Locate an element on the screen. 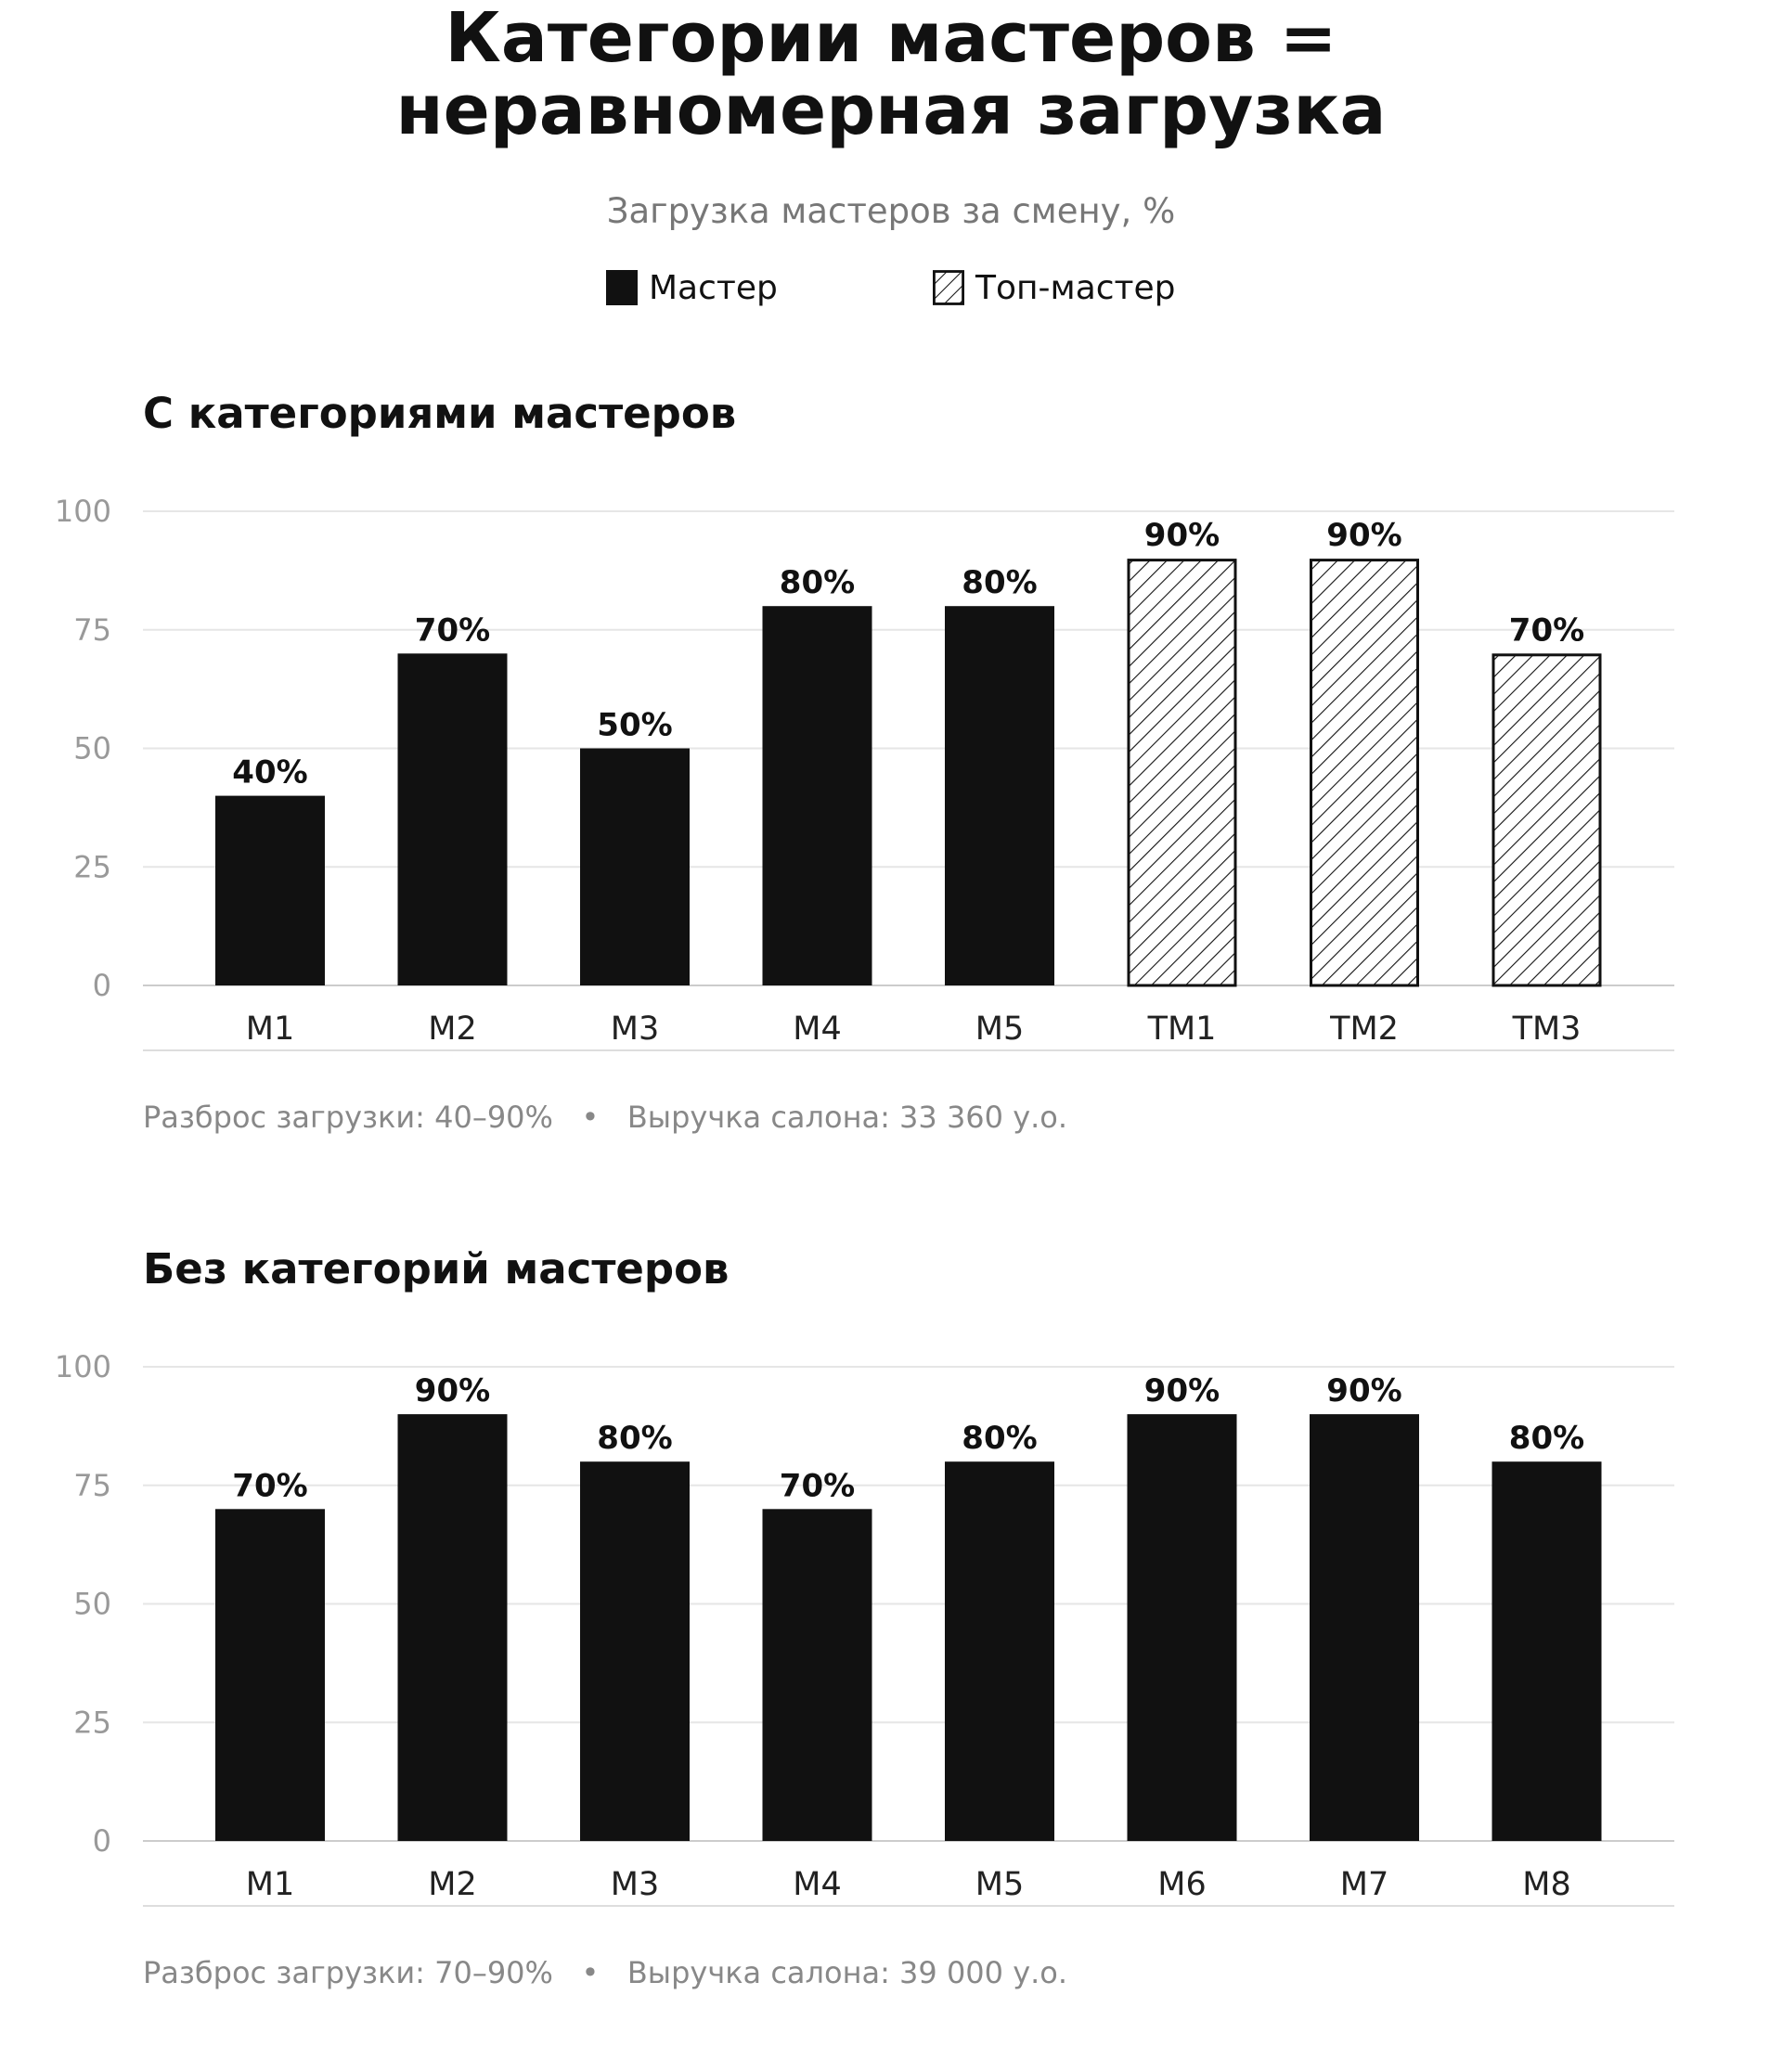  title-line-2: неравномерная загрузка is located at coordinates (891, 110).